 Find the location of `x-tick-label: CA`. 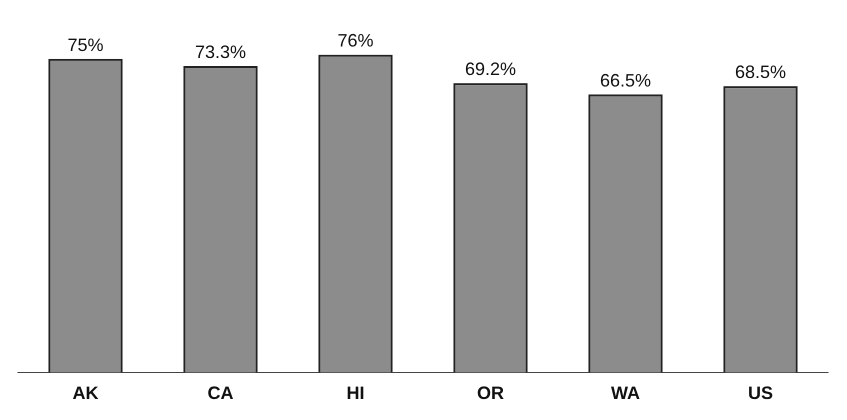

x-tick-label: CA is located at coordinates (221, 393).